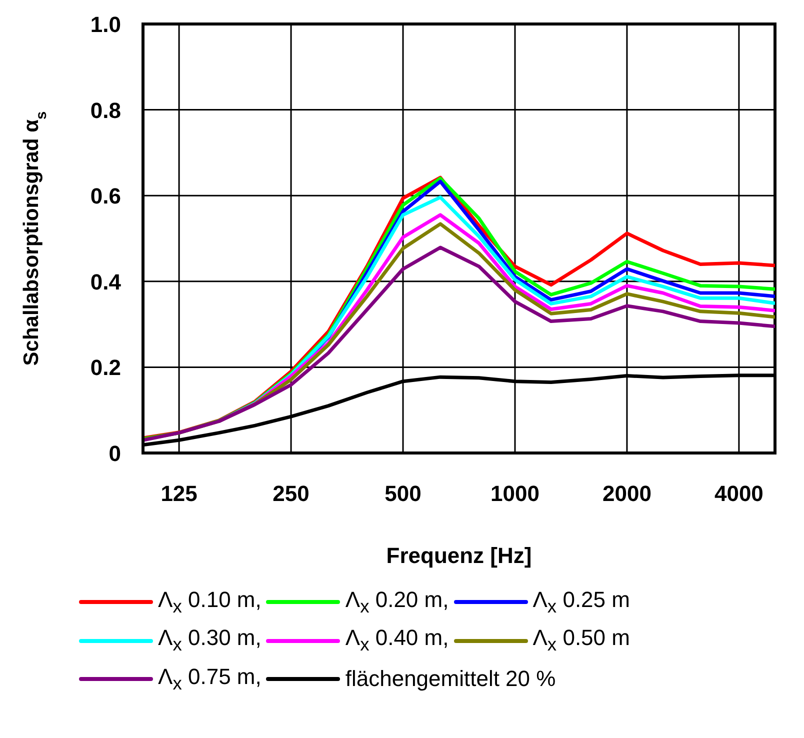 Image resolution: width=804 pixels, height=738 pixels. What do you see at coordinates (114, 453) in the screenshot?
I see `y-tick-label: 0` at bounding box center [114, 453].